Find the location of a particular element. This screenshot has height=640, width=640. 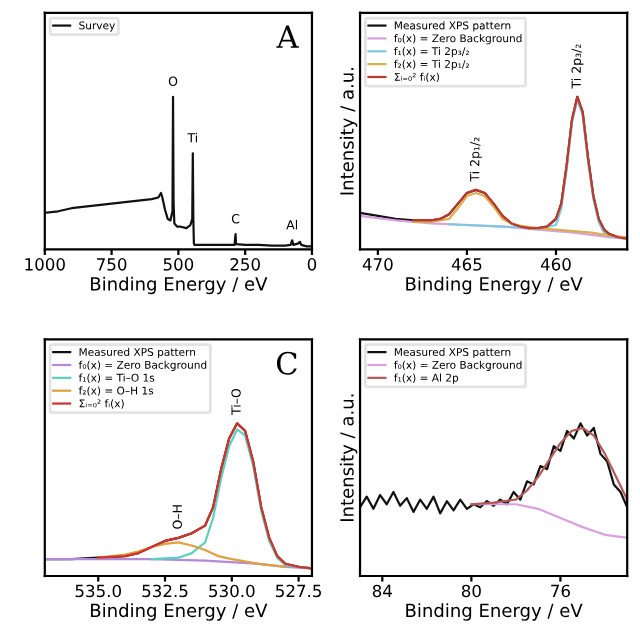

x-tick-label: 80 is located at coordinates (471, 591).